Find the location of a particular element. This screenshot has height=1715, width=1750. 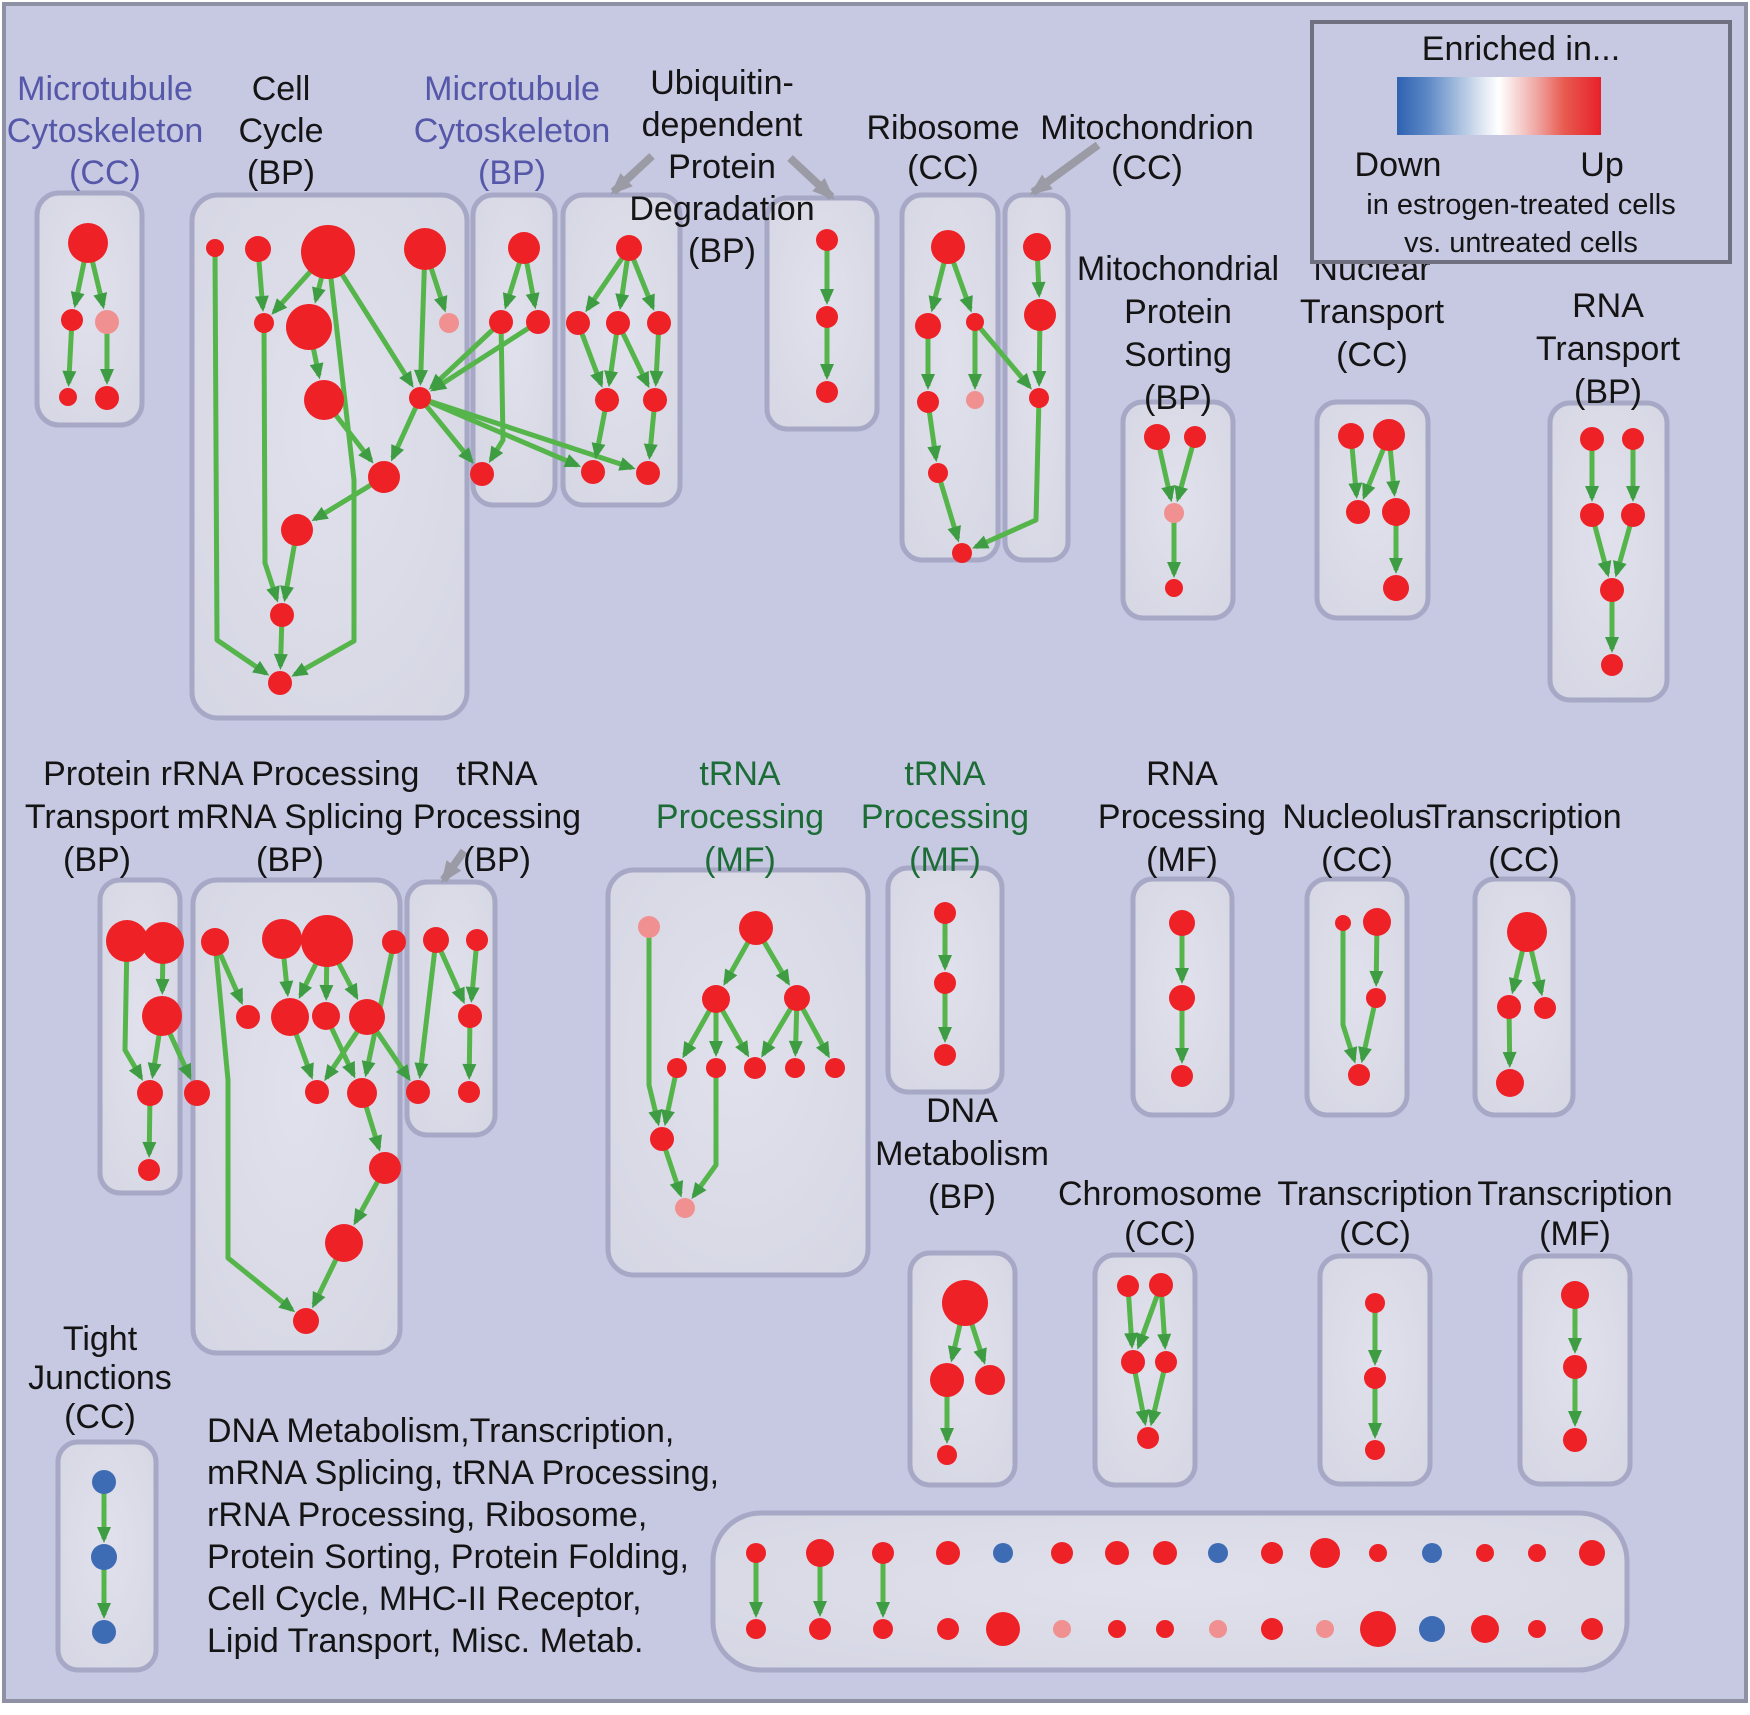

hierarchy-edge-x2-x3 is located at coordinates (1368, 1030).